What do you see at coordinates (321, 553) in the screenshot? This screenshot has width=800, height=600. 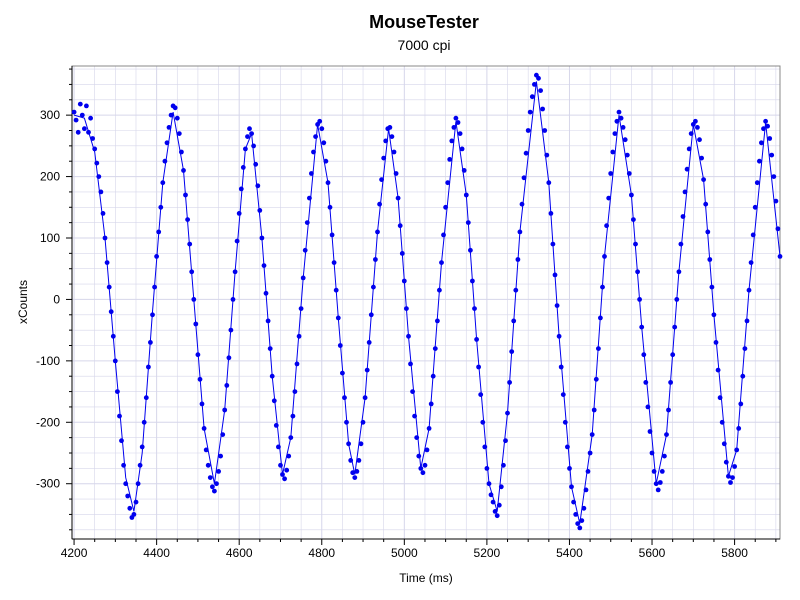 I see `x-tick-label: 4800` at bounding box center [321, 553].